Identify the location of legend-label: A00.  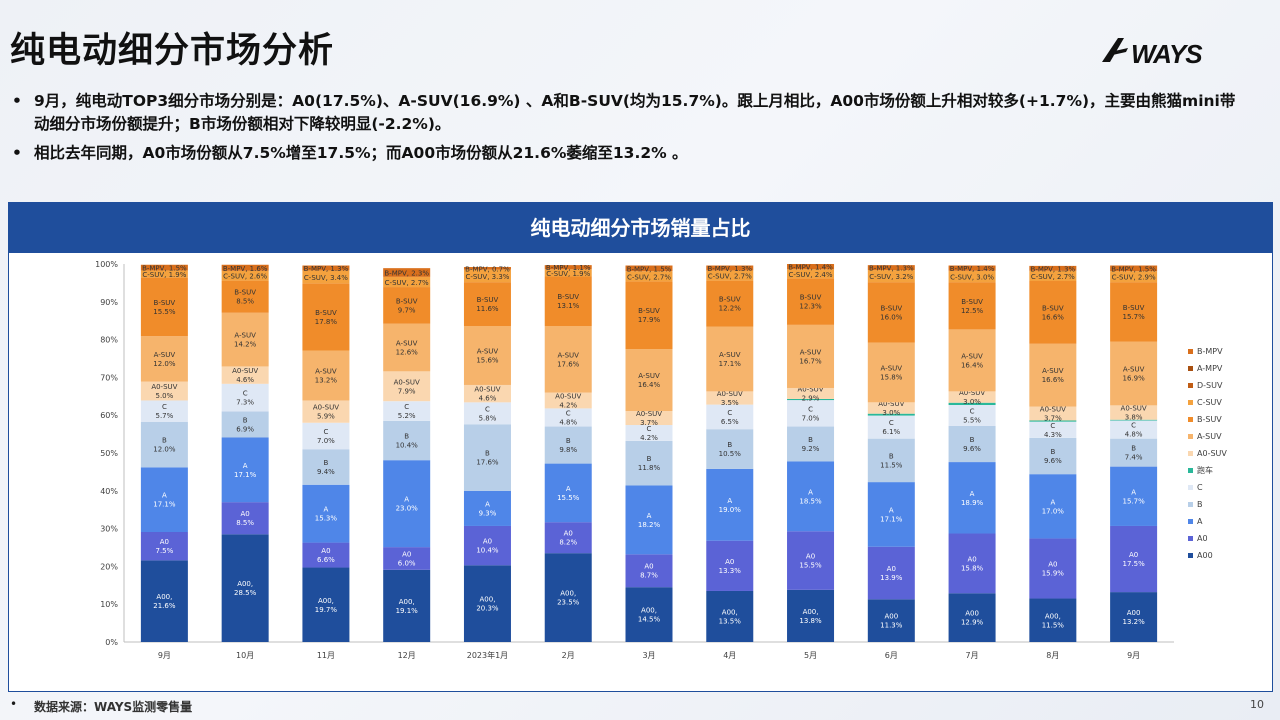
(1205, 555).